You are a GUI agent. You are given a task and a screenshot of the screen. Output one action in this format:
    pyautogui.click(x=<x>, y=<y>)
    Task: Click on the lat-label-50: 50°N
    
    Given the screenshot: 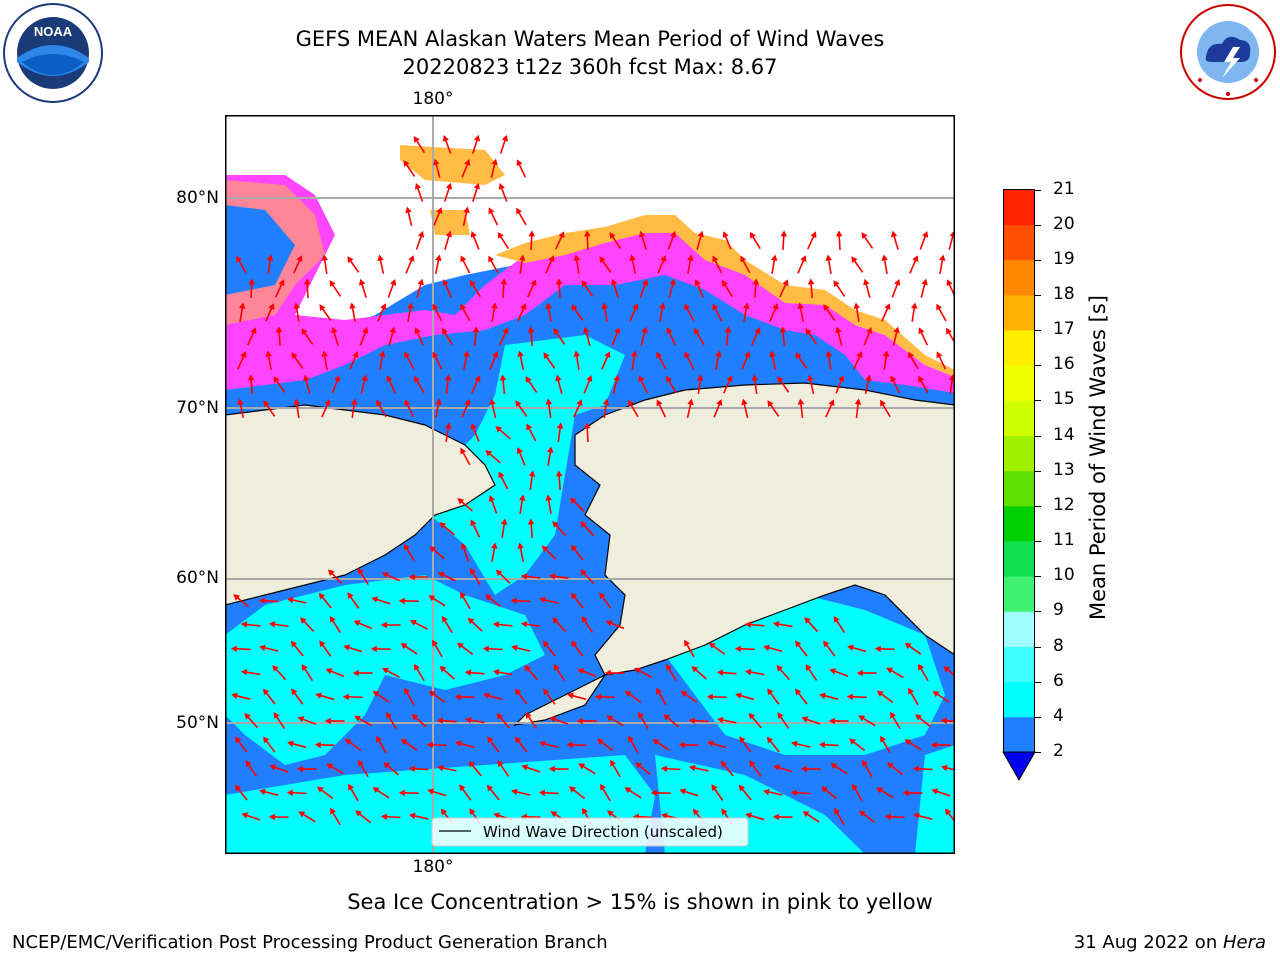 What is the action you would take?
    pyautogui.click(x=197, y=723)
    